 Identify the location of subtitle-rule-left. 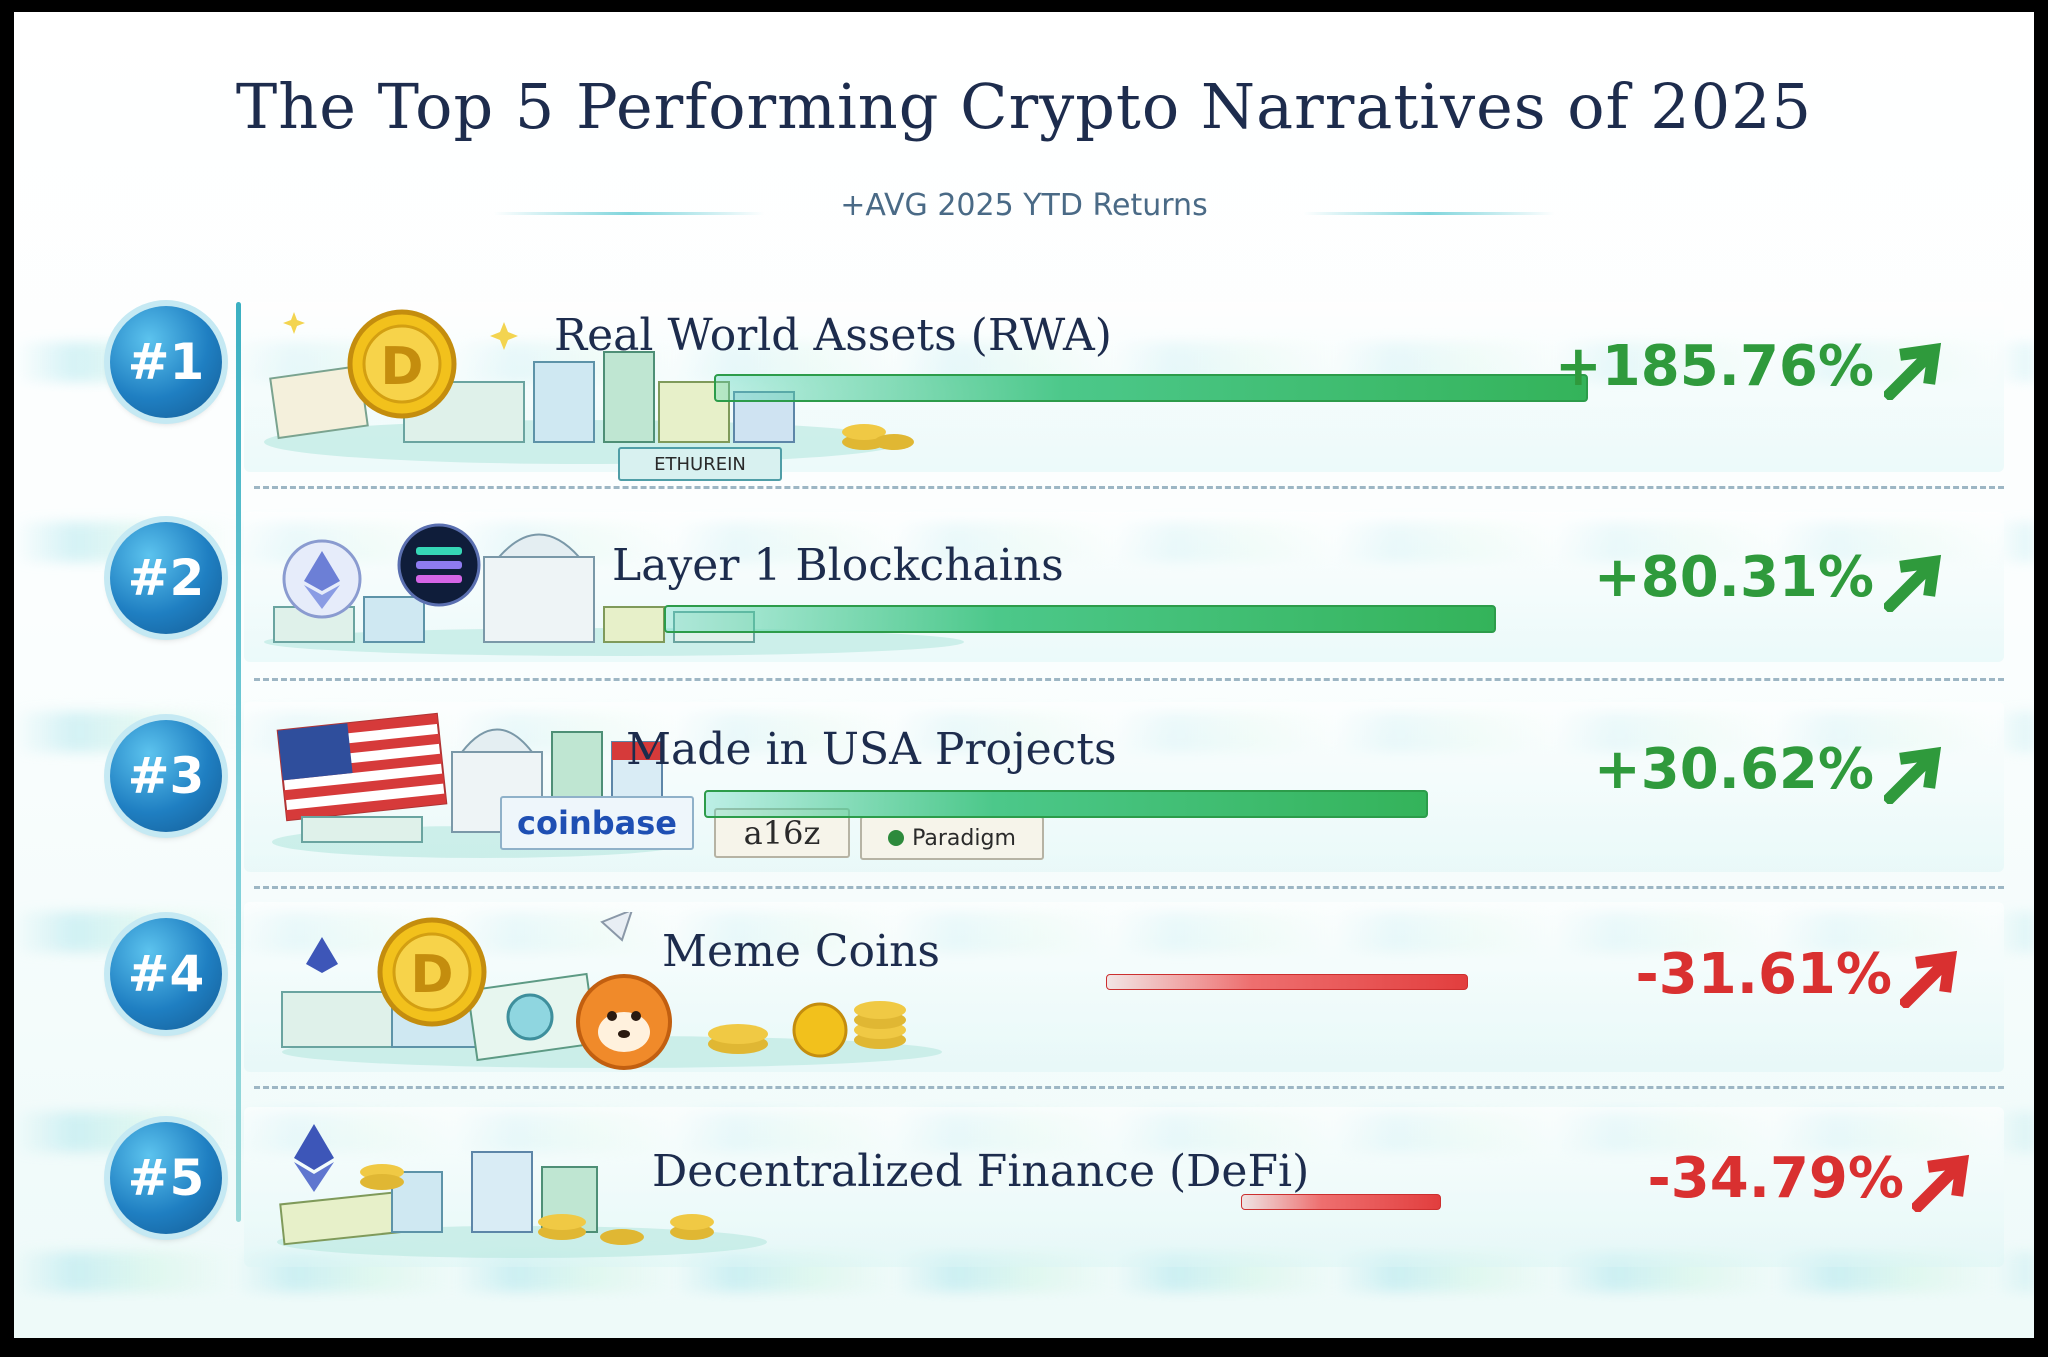
(629, 213).